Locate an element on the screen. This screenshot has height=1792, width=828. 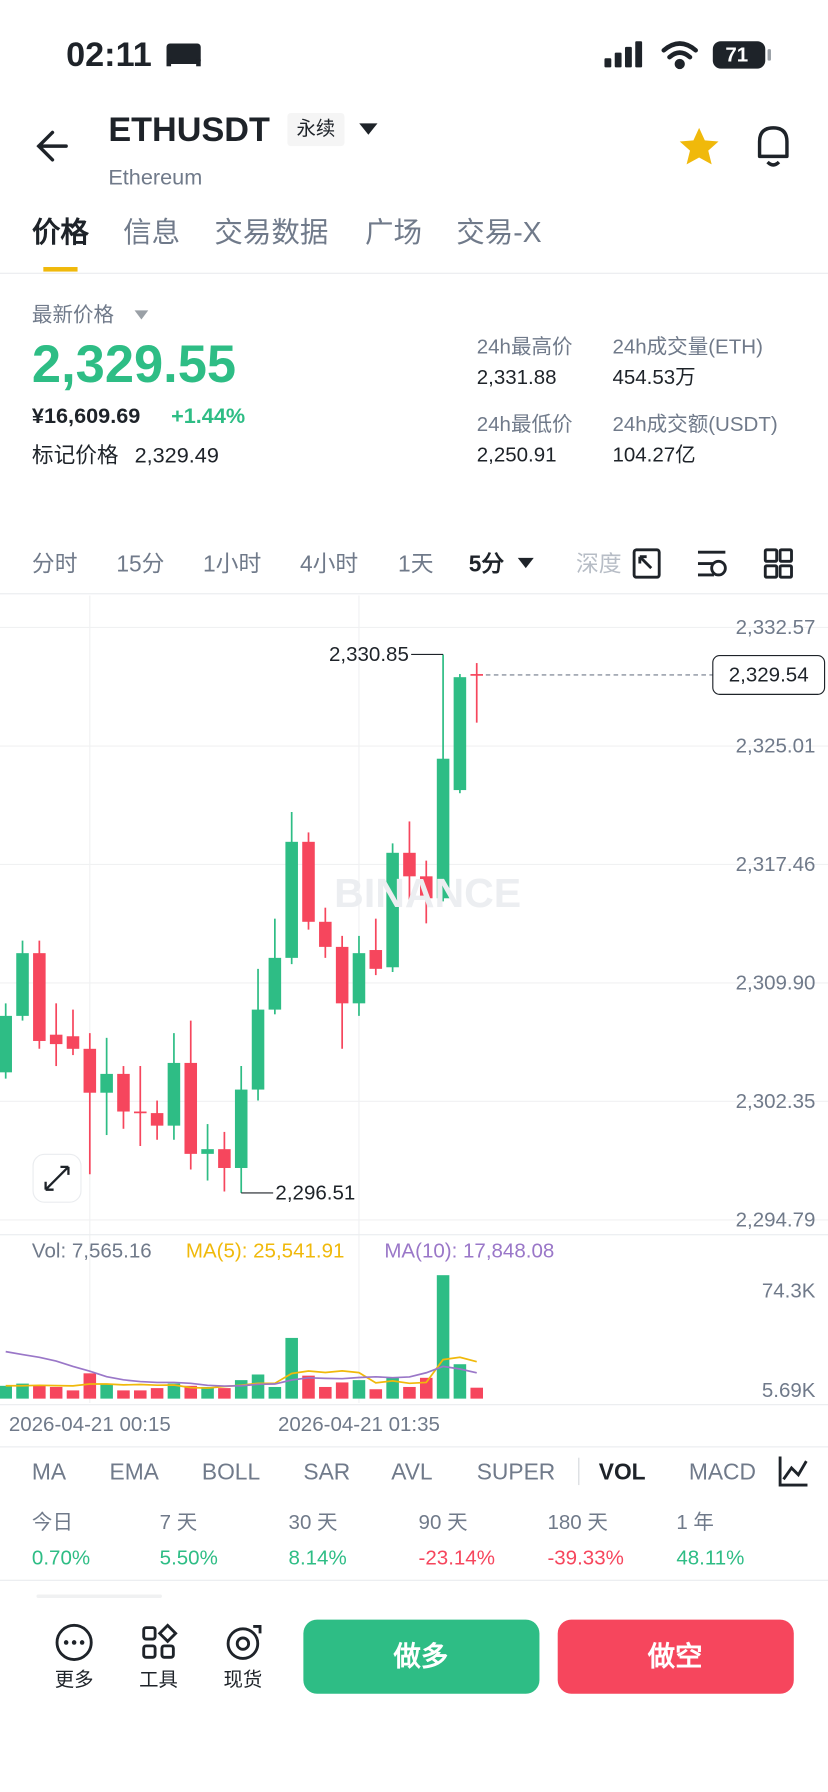
watermark: BINANCE is located at coordinates (427, 893).